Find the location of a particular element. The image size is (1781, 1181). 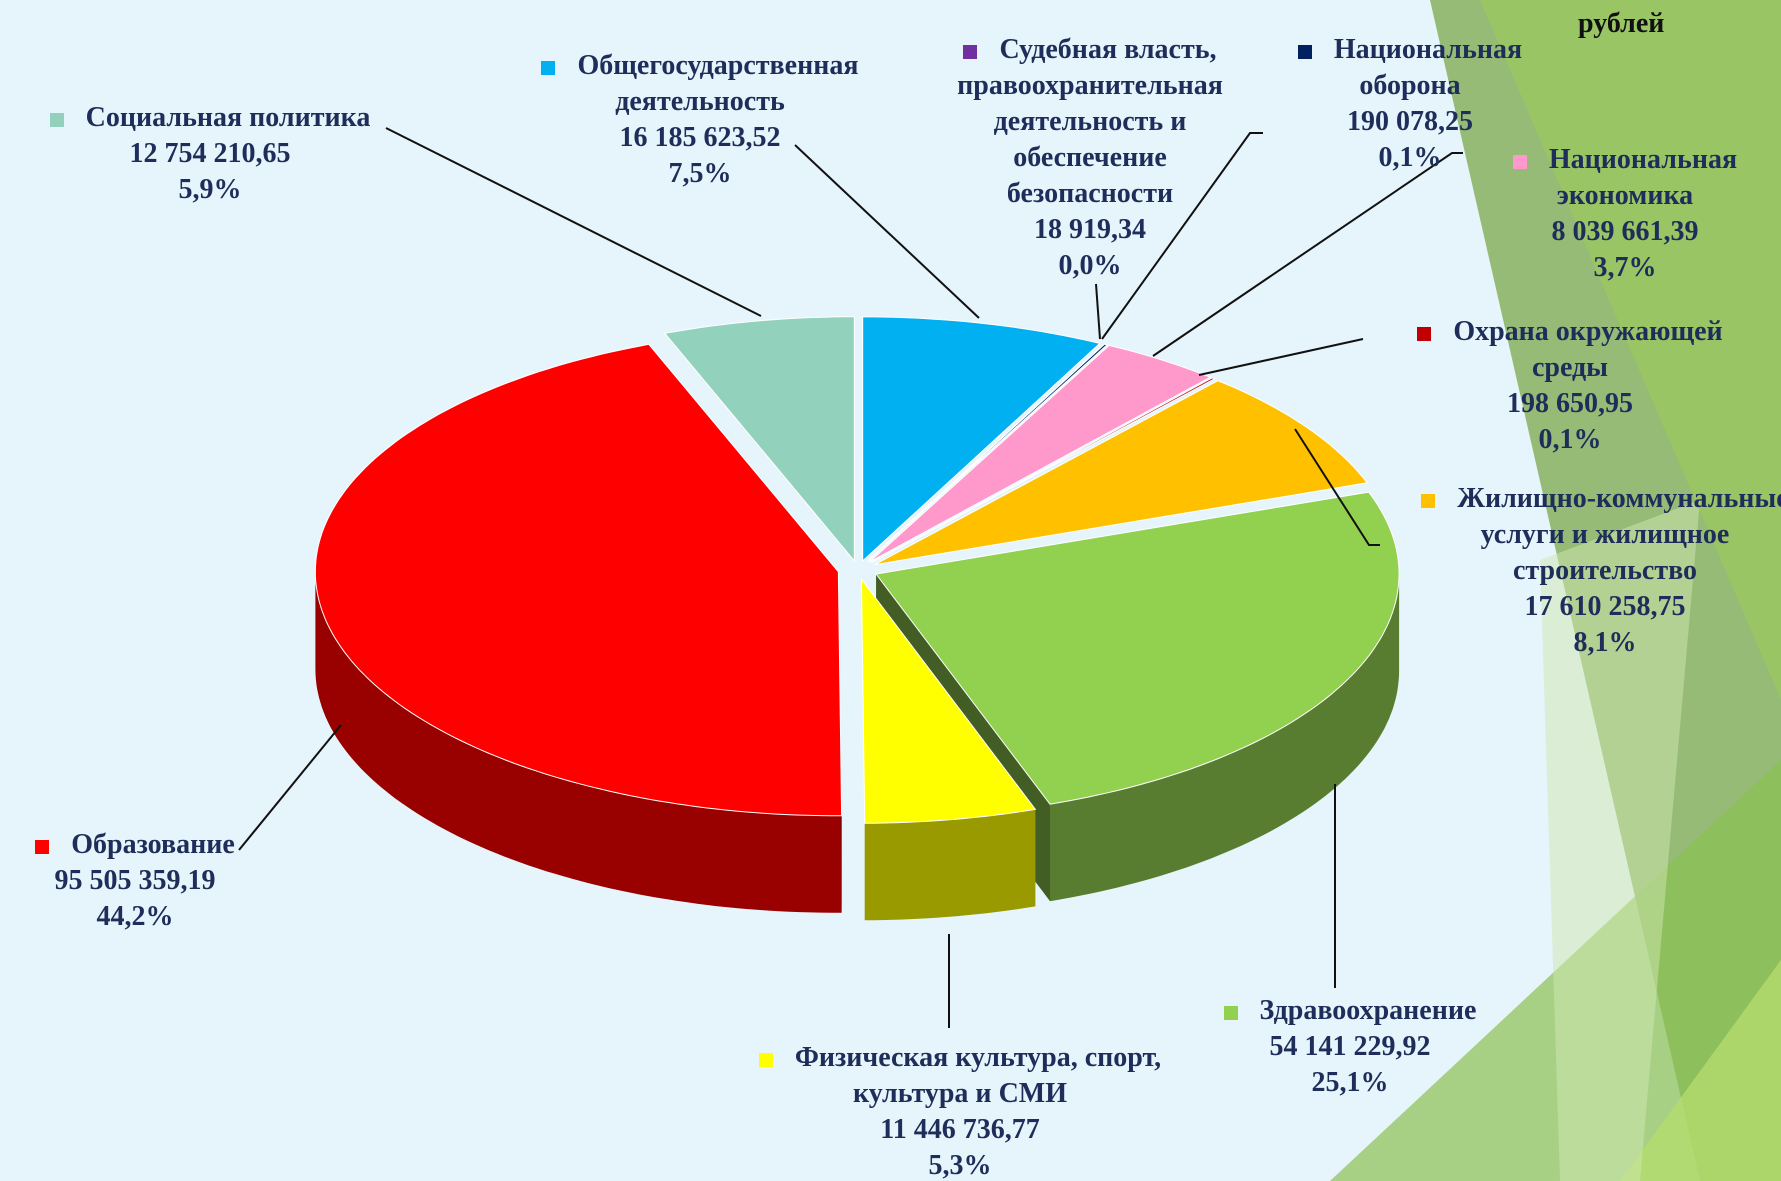

label-name-row: Социальная политика is located at coordinates (210, 118).